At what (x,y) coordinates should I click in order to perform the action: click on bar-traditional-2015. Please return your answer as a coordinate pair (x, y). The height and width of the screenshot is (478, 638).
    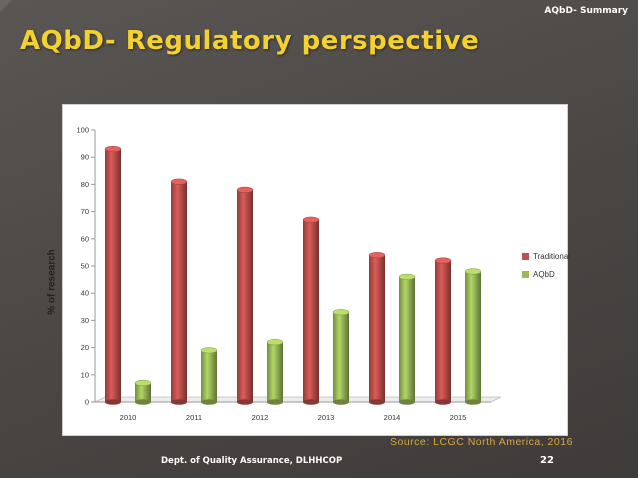
    Looking at the image, I should click on (443, 331).